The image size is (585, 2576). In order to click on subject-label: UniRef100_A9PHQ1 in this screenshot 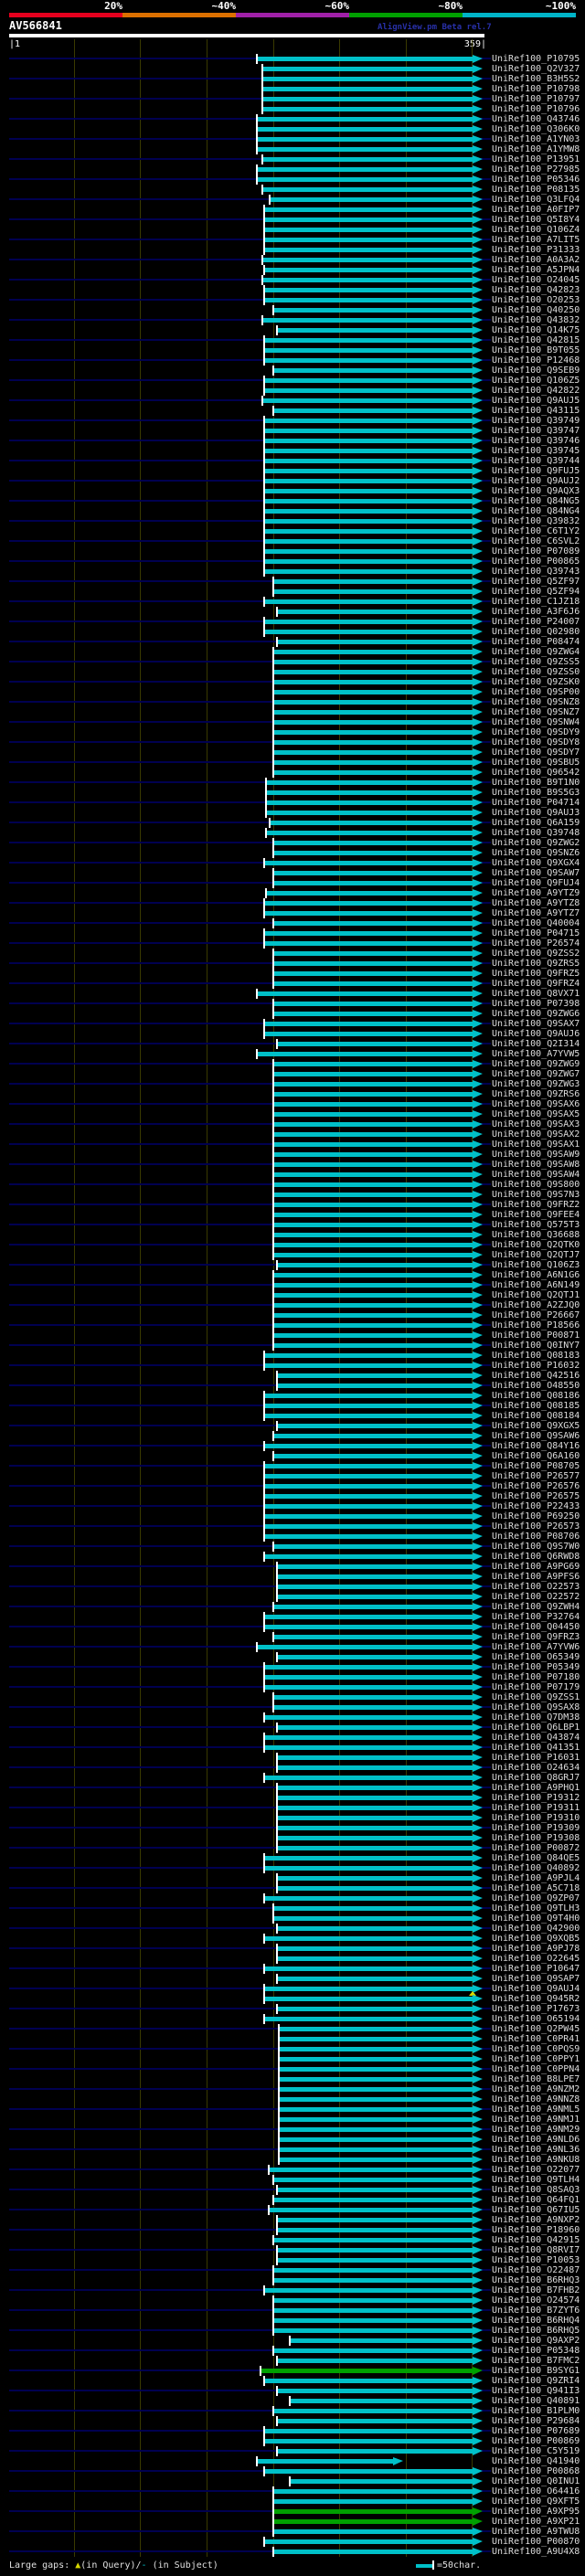, I will do `click(536, 1788)`.